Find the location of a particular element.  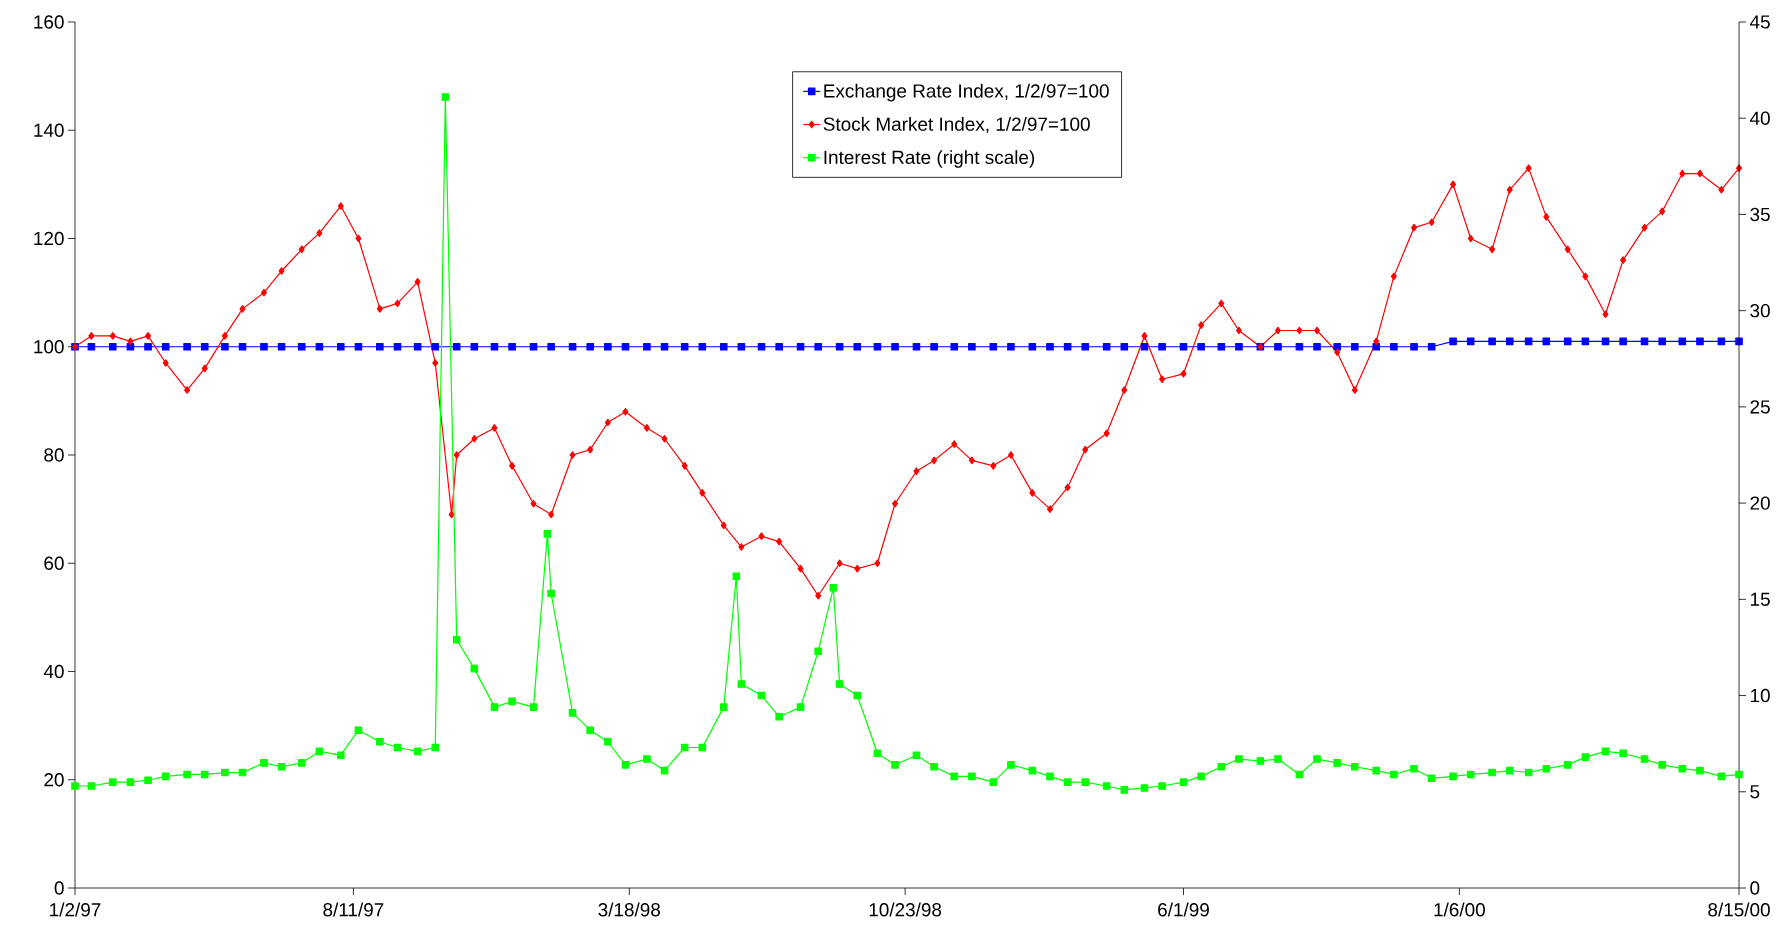

legend-label: Stock Market Index, 1/2/97=100 is located at coordinates (956, 125).